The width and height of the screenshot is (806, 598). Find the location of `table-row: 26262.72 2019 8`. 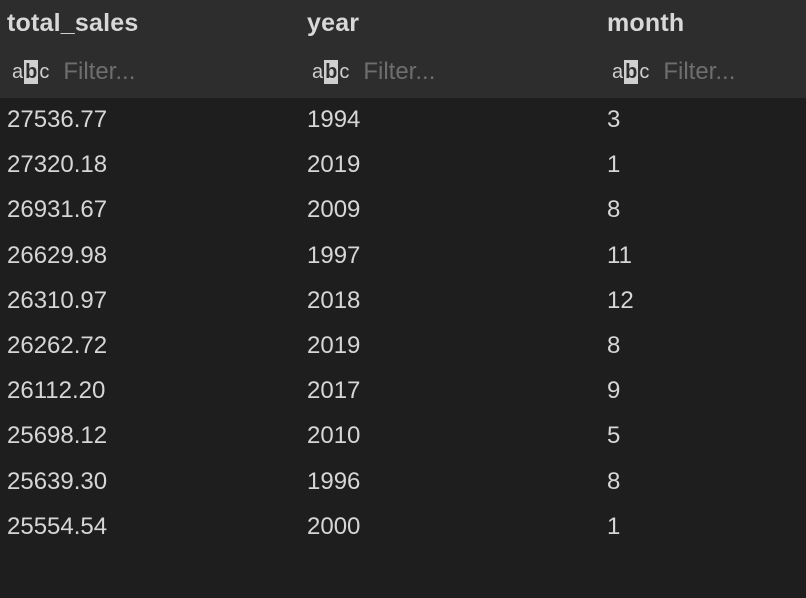

table-row: 26262.72 2019 8 is located at coordinates (403, 346).